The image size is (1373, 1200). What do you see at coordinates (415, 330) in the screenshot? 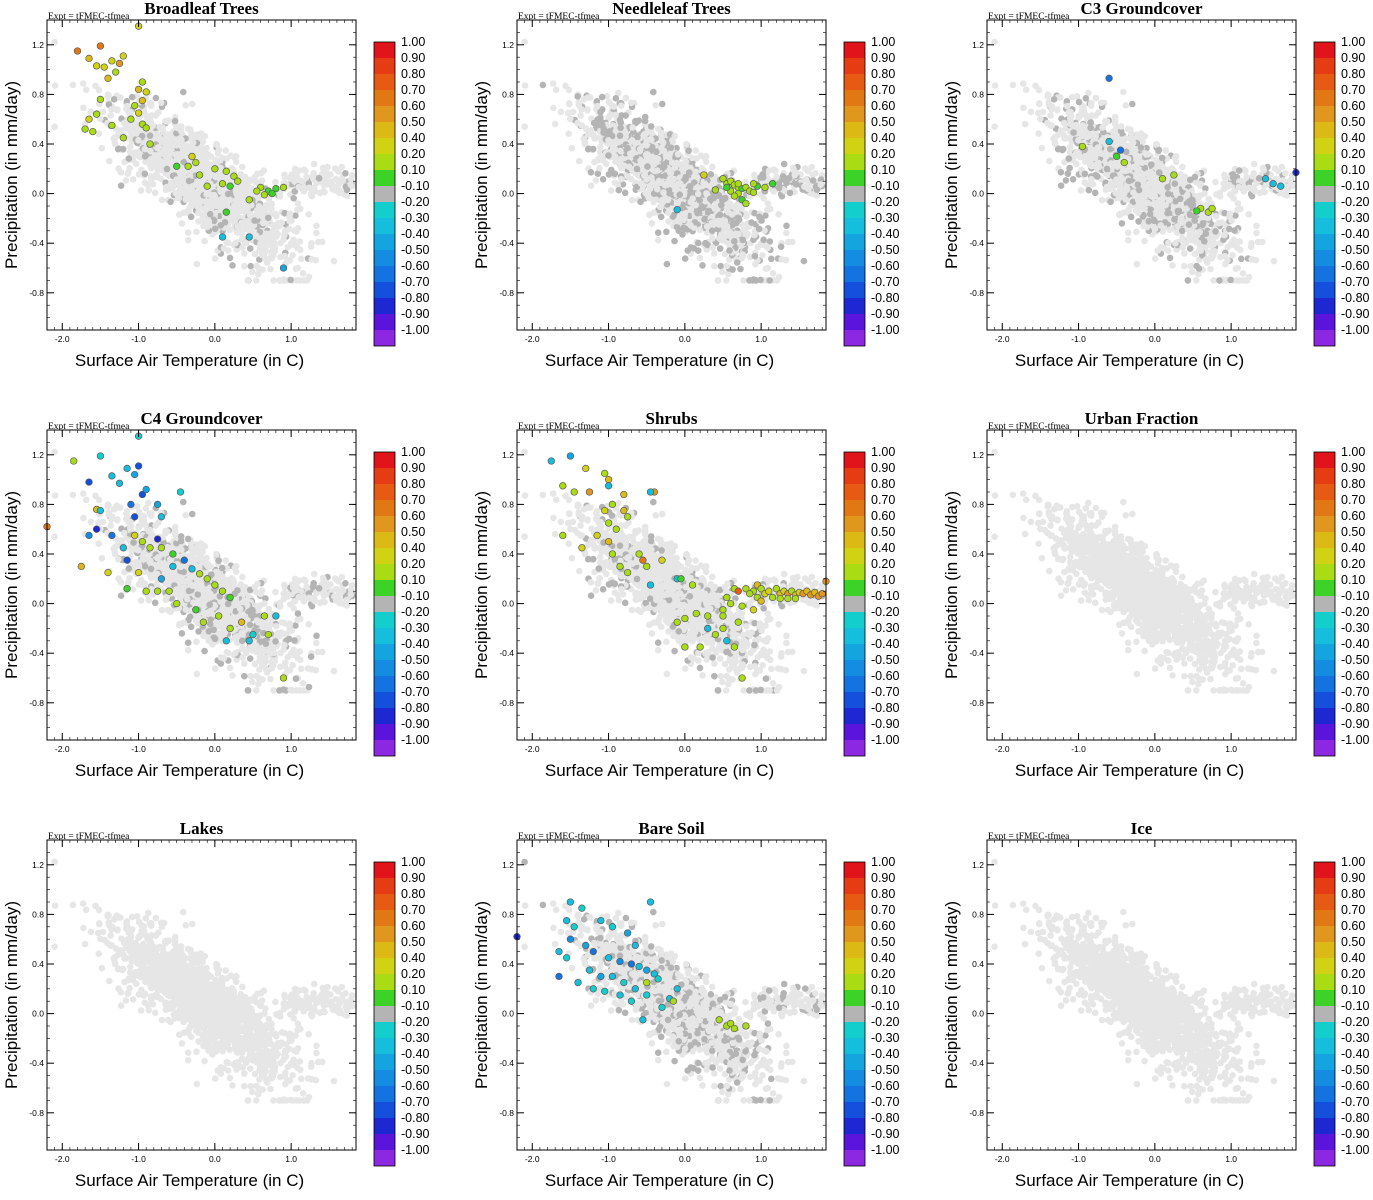
I see `colorbar-label: -1.00` at bounding box center [415, 330].